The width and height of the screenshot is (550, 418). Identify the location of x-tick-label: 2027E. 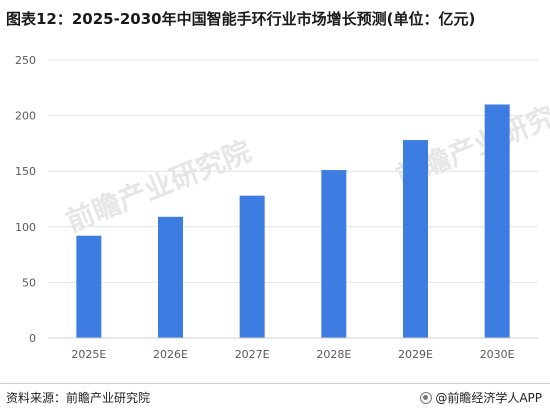
(252, 354).